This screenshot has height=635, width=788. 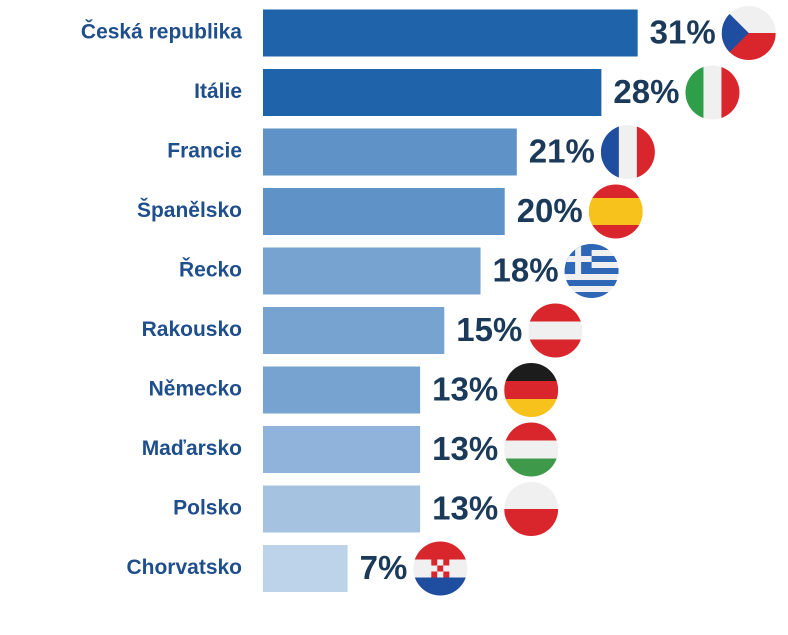 What do you see at coordinates (550, 210) in the screenshot?
I see `value-label: 20%` at bounding box center [550, 210].